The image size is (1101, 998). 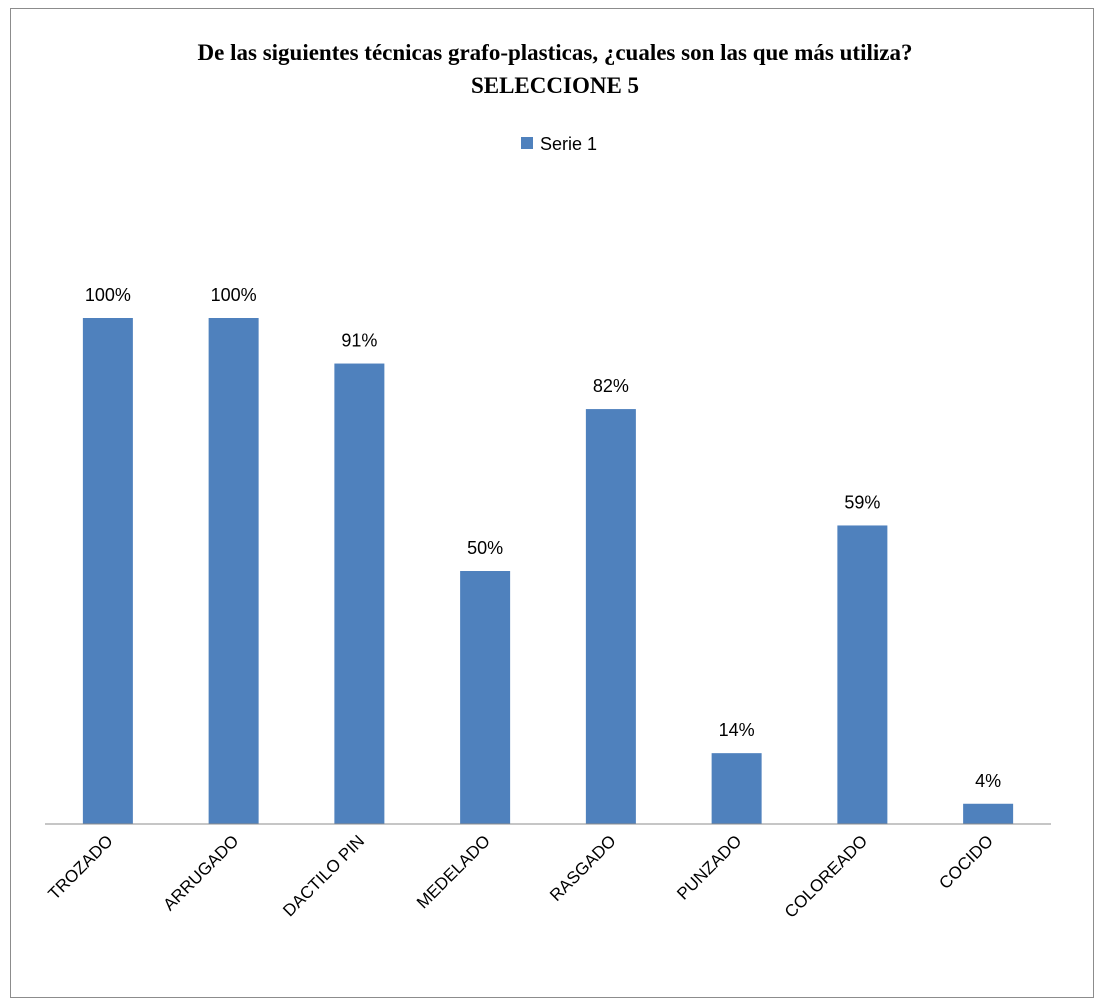 I want to click on data-label: 91%, so click(x=359, y=341).